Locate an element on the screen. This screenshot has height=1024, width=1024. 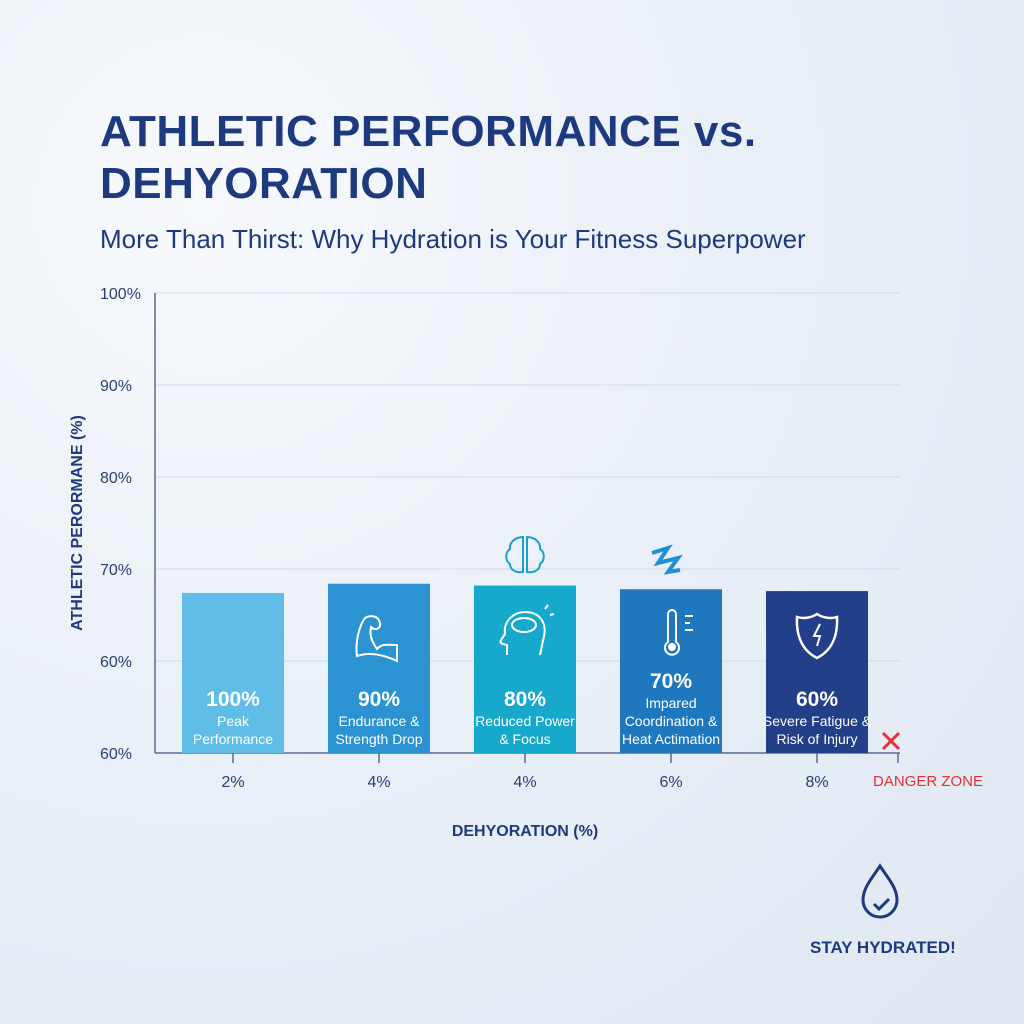
bar-description: Severe Fatigue & is located at coordinates (817, 721).